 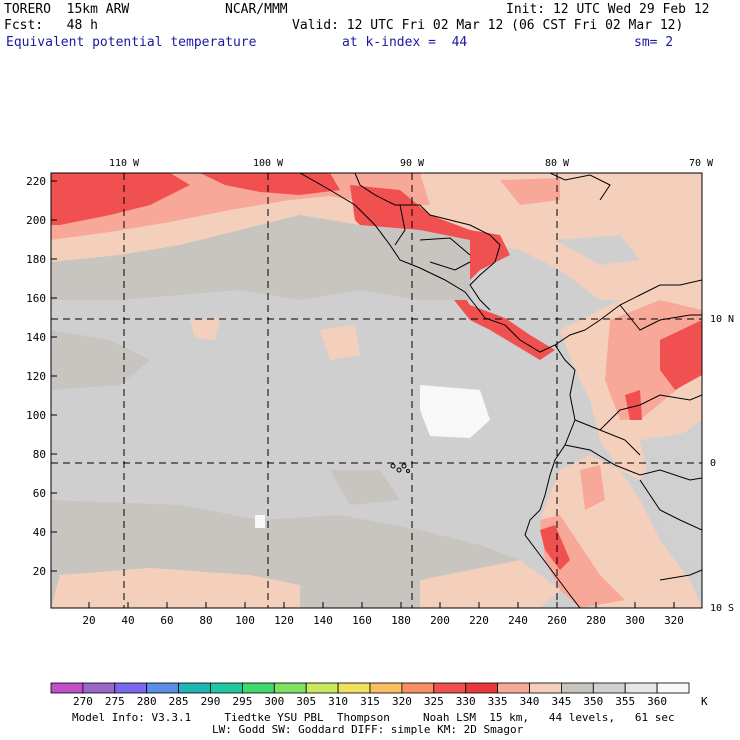 I want to click on colorbar-label: 345, so click(x=561, y=701).